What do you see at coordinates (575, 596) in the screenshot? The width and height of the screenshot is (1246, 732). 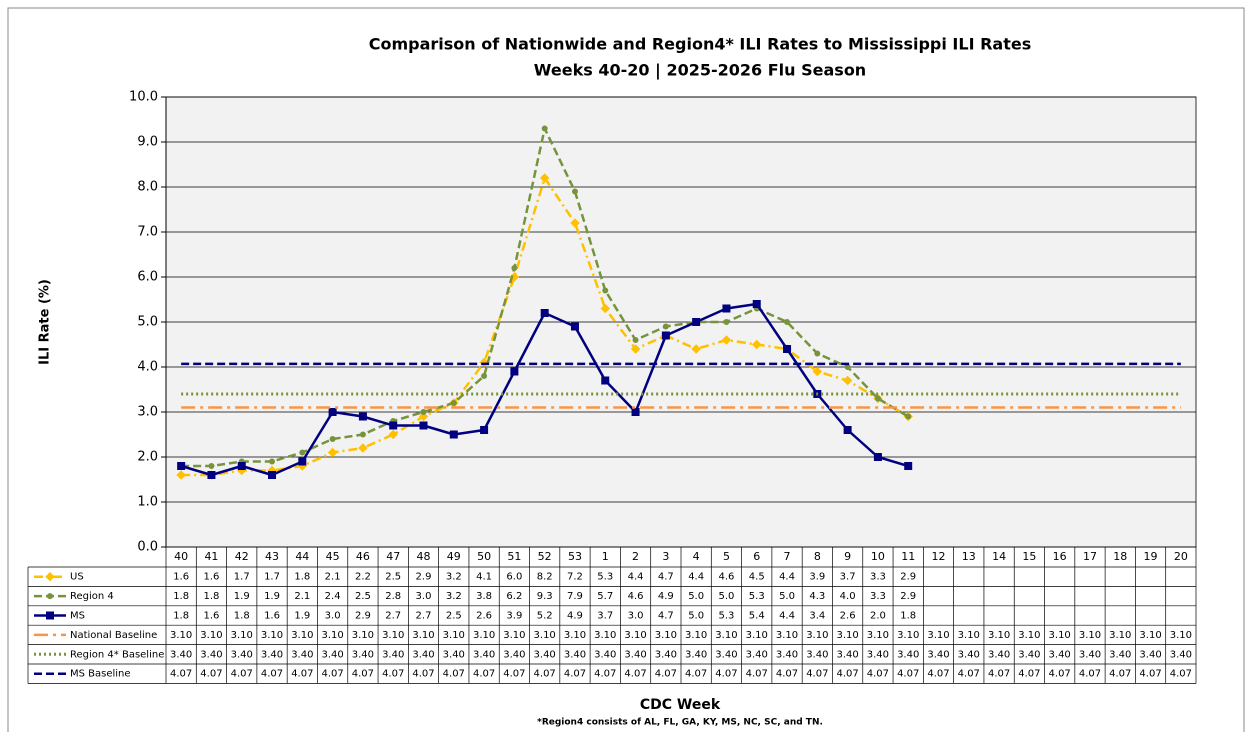 I see `table-cell: 7.9` at bounding box center [575, 596].